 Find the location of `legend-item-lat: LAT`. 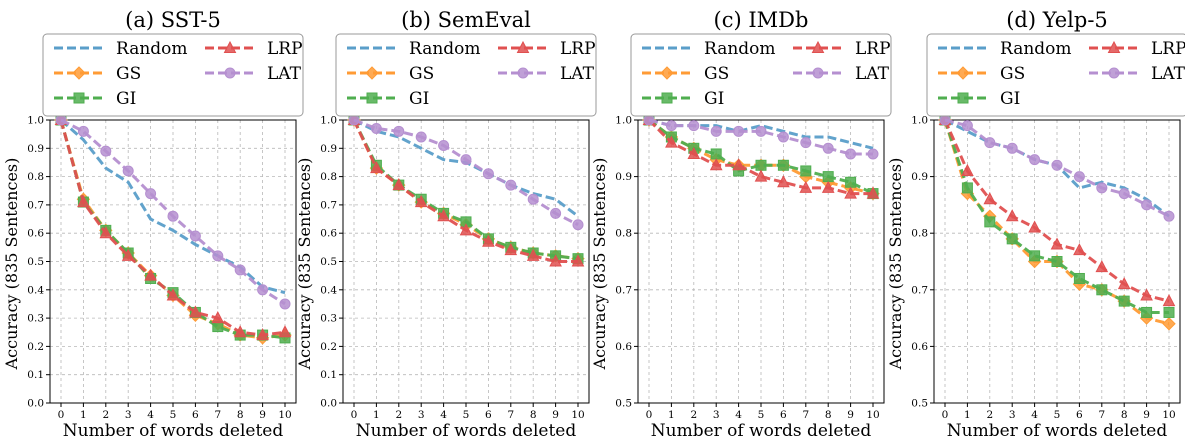

legend-item-lat: LAT is located at coordinates (546, 74).